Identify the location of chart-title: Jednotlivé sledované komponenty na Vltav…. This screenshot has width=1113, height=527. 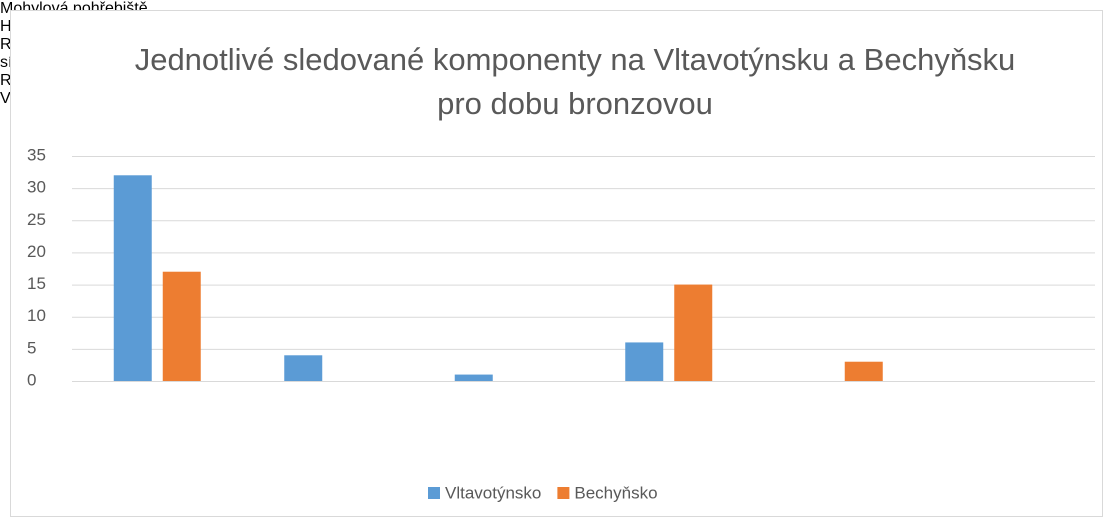
(575, 81).